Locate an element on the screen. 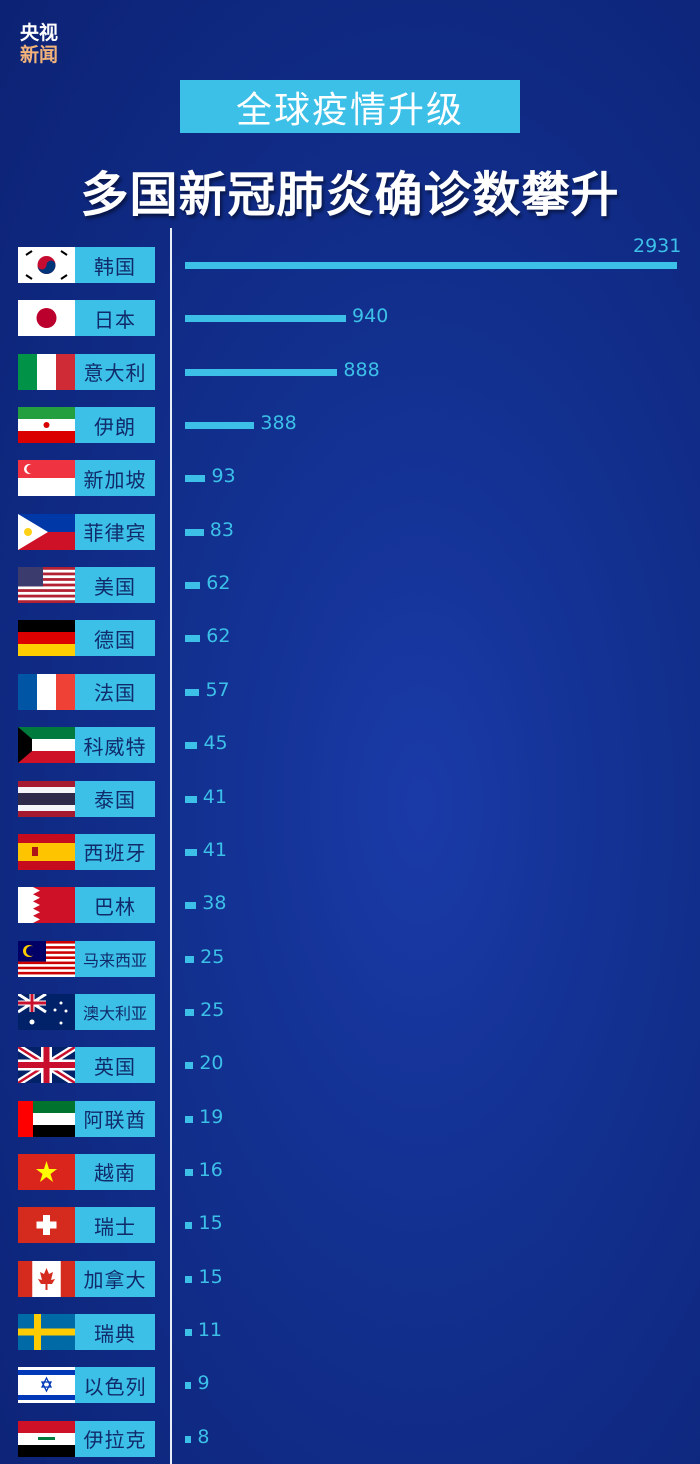 This screenshot has height=1464, width=700. country-label: 巴林 is located at coordinates (115, 905).